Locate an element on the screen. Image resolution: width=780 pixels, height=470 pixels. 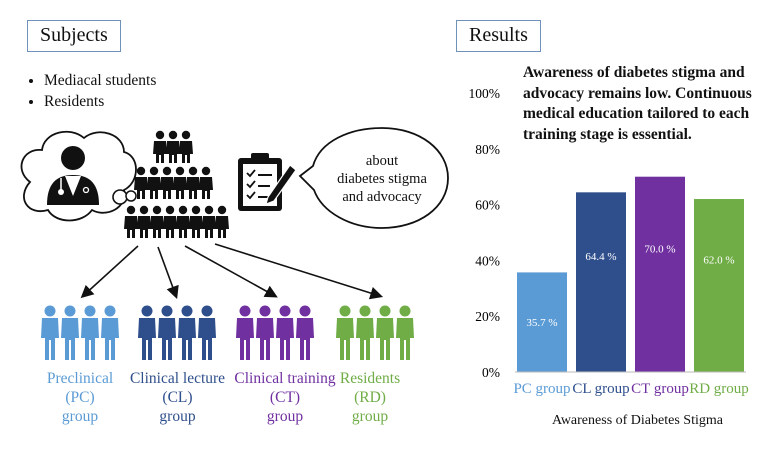
bubble-text: about diabetes stigma and advocacy is located at coordinates (382, 179).